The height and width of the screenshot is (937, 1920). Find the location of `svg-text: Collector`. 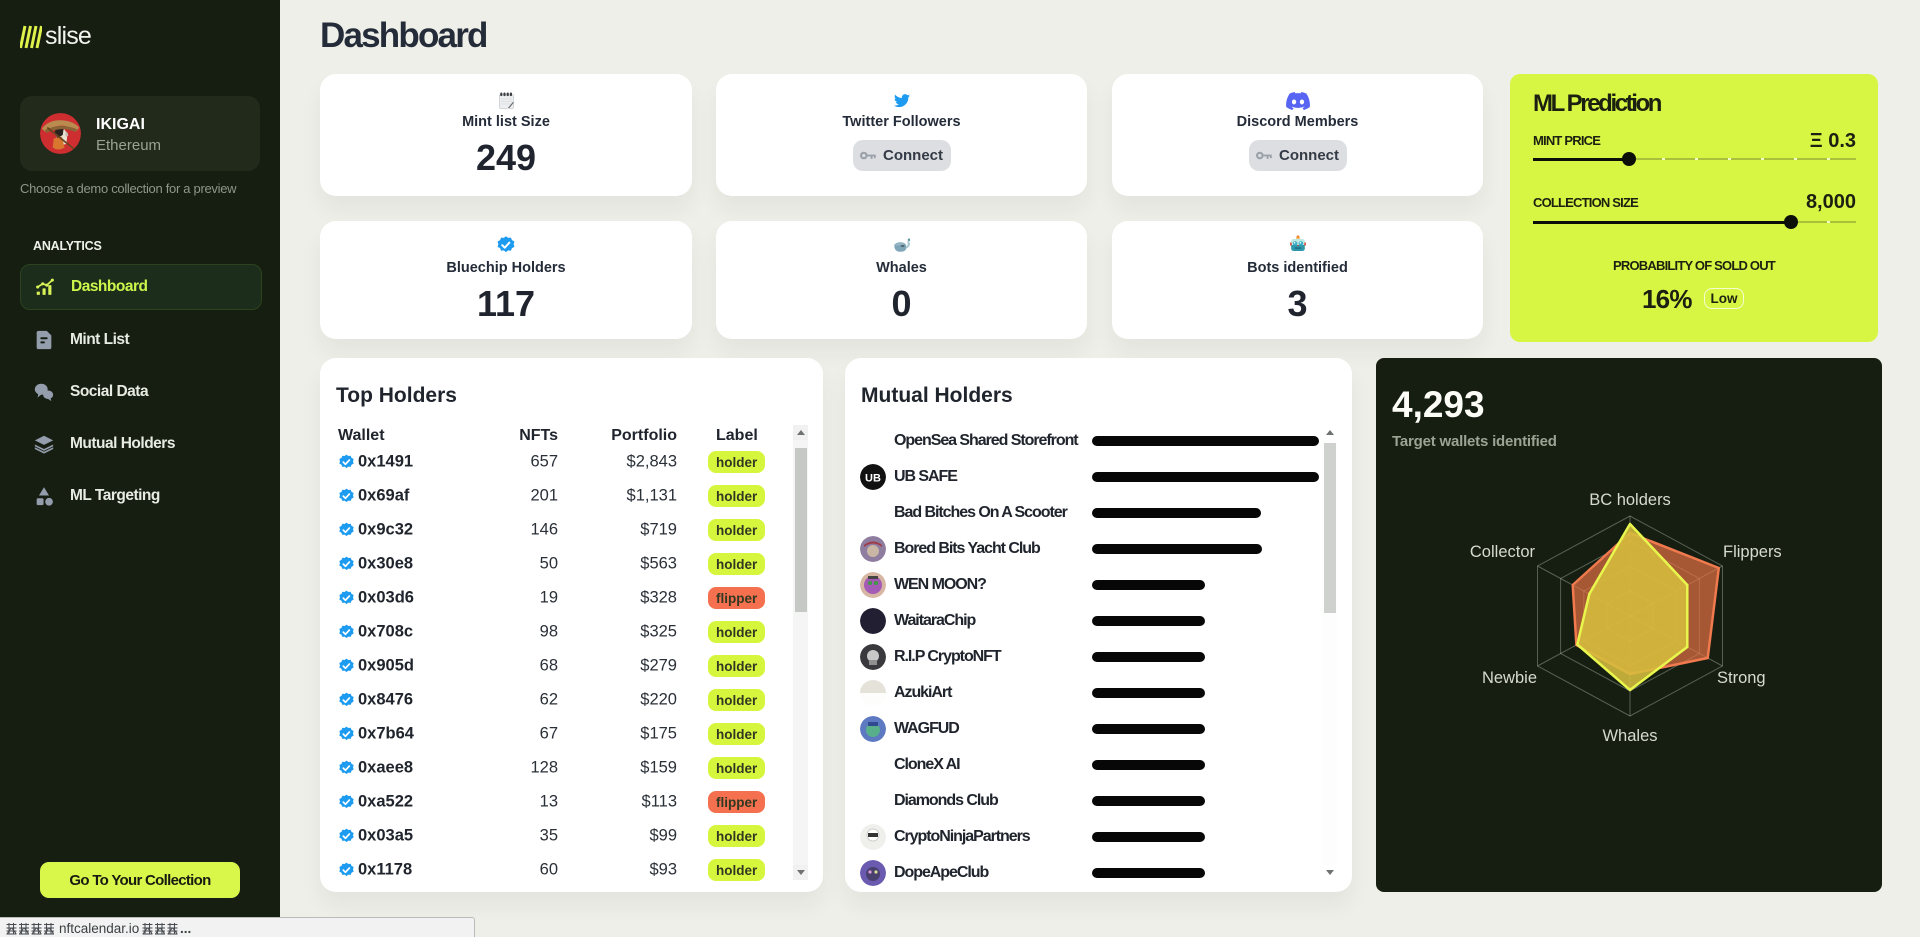

svg-text: Collector is located at coordinates (1503, 552).